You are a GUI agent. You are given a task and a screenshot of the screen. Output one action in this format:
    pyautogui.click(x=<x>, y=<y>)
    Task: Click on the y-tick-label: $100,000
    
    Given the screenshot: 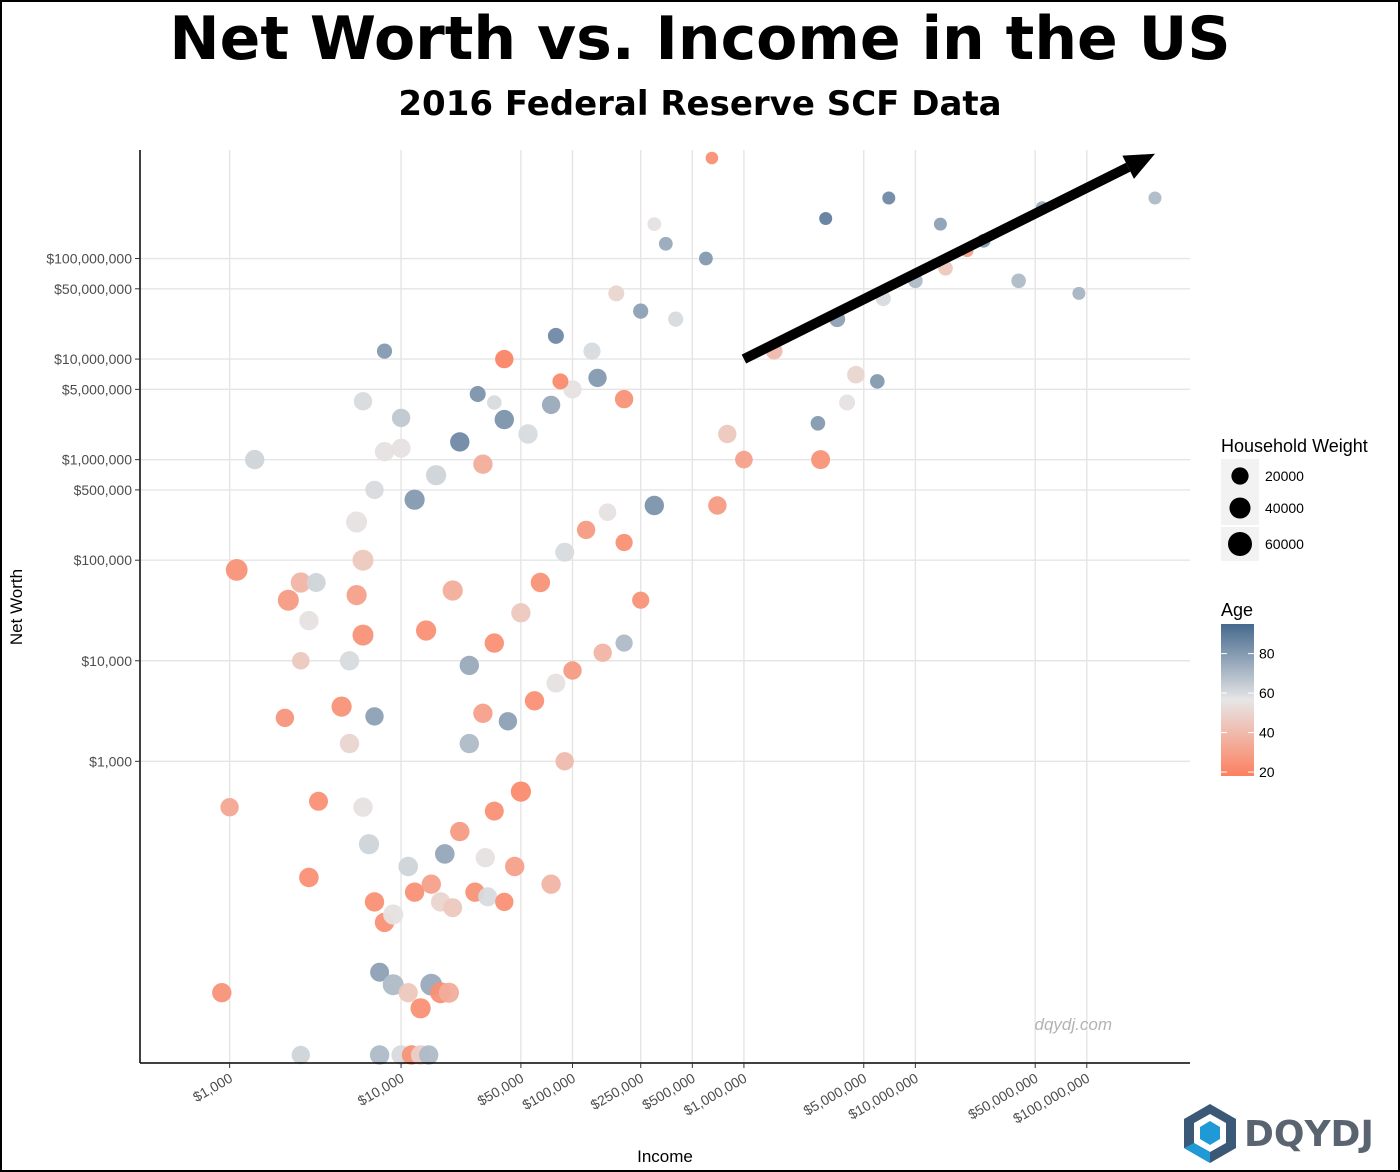 What is the action you would take?
    pyautogui.click(x=103, y=560)
    